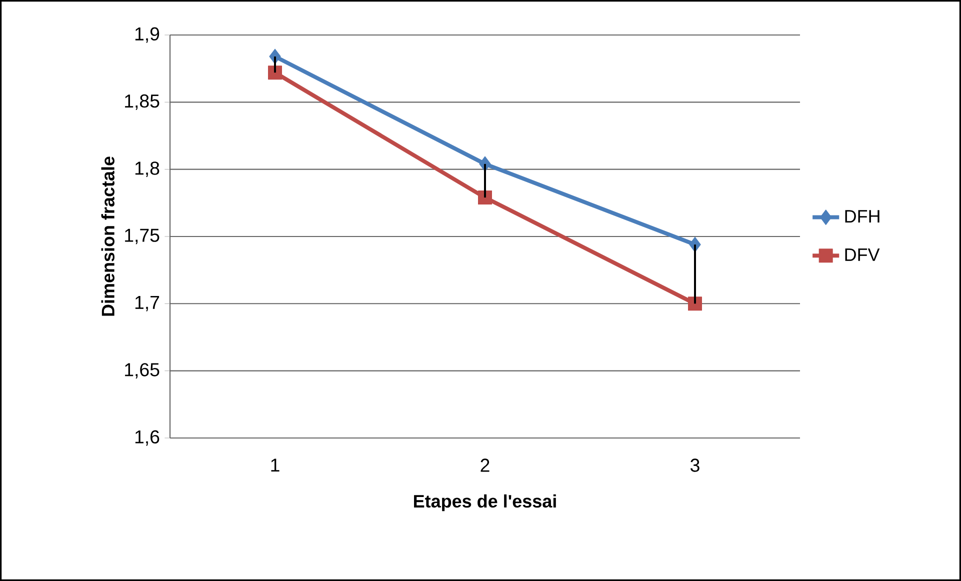 The image size is (961, 581). What do you see at coordinates (142, 236) in the screenshot?
I see `y-tick-label: 1,75` at bounding box center [142, 236].